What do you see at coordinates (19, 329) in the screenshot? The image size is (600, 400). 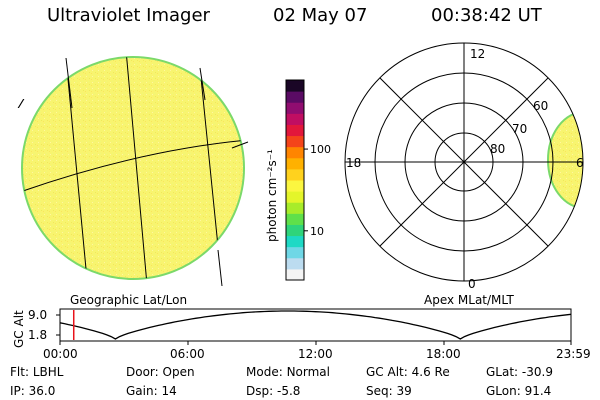 I see `altitude-ylabel: GC Alt` at bounding box center [19, 329].